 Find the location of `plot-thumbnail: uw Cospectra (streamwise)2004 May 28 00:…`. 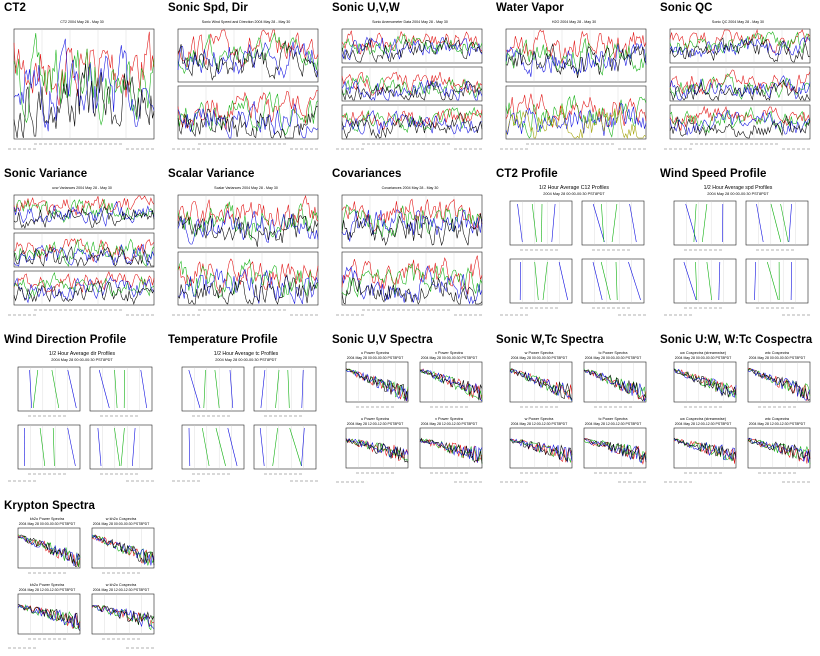

plot-thumbnail: uw Cospectra (streamwise)2004 May 28 00:… is located at coordinates (738, 416).